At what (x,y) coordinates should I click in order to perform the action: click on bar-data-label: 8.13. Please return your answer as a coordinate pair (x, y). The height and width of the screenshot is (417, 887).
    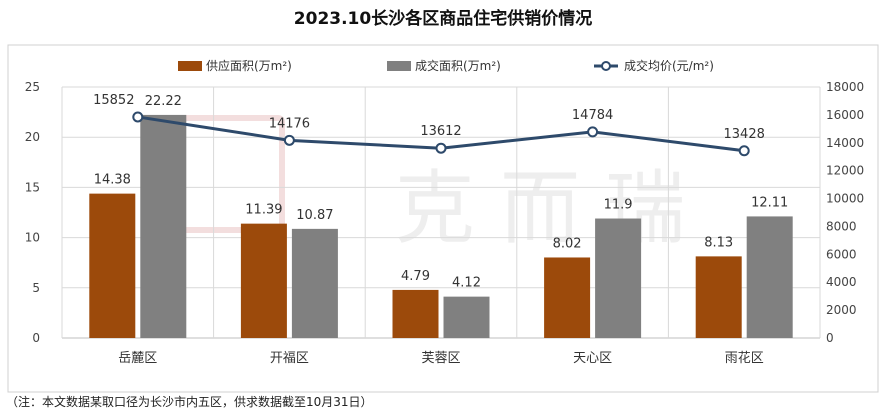
    Looking at the image, I should click on (718, 242).